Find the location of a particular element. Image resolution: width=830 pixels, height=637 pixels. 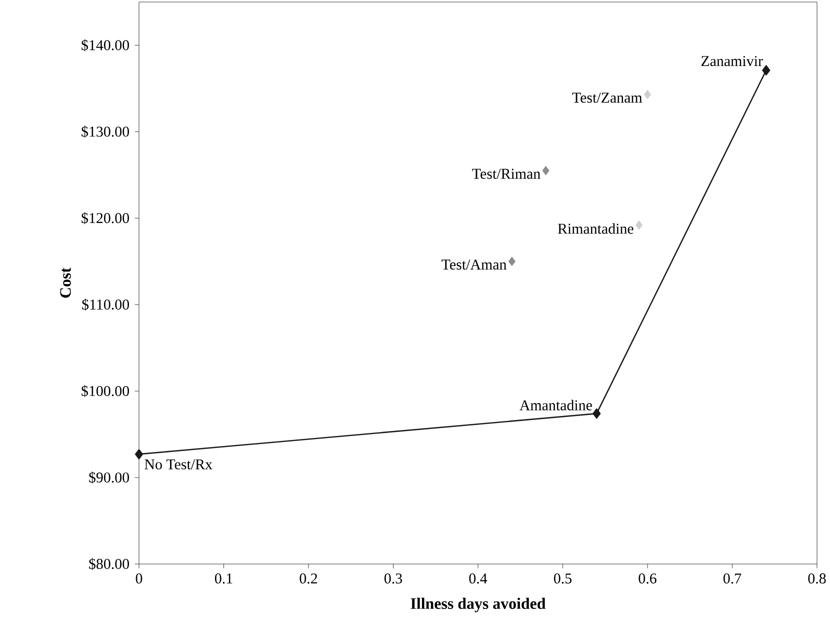

annotation: No Test/Rx is located at coordinates (178, 464).